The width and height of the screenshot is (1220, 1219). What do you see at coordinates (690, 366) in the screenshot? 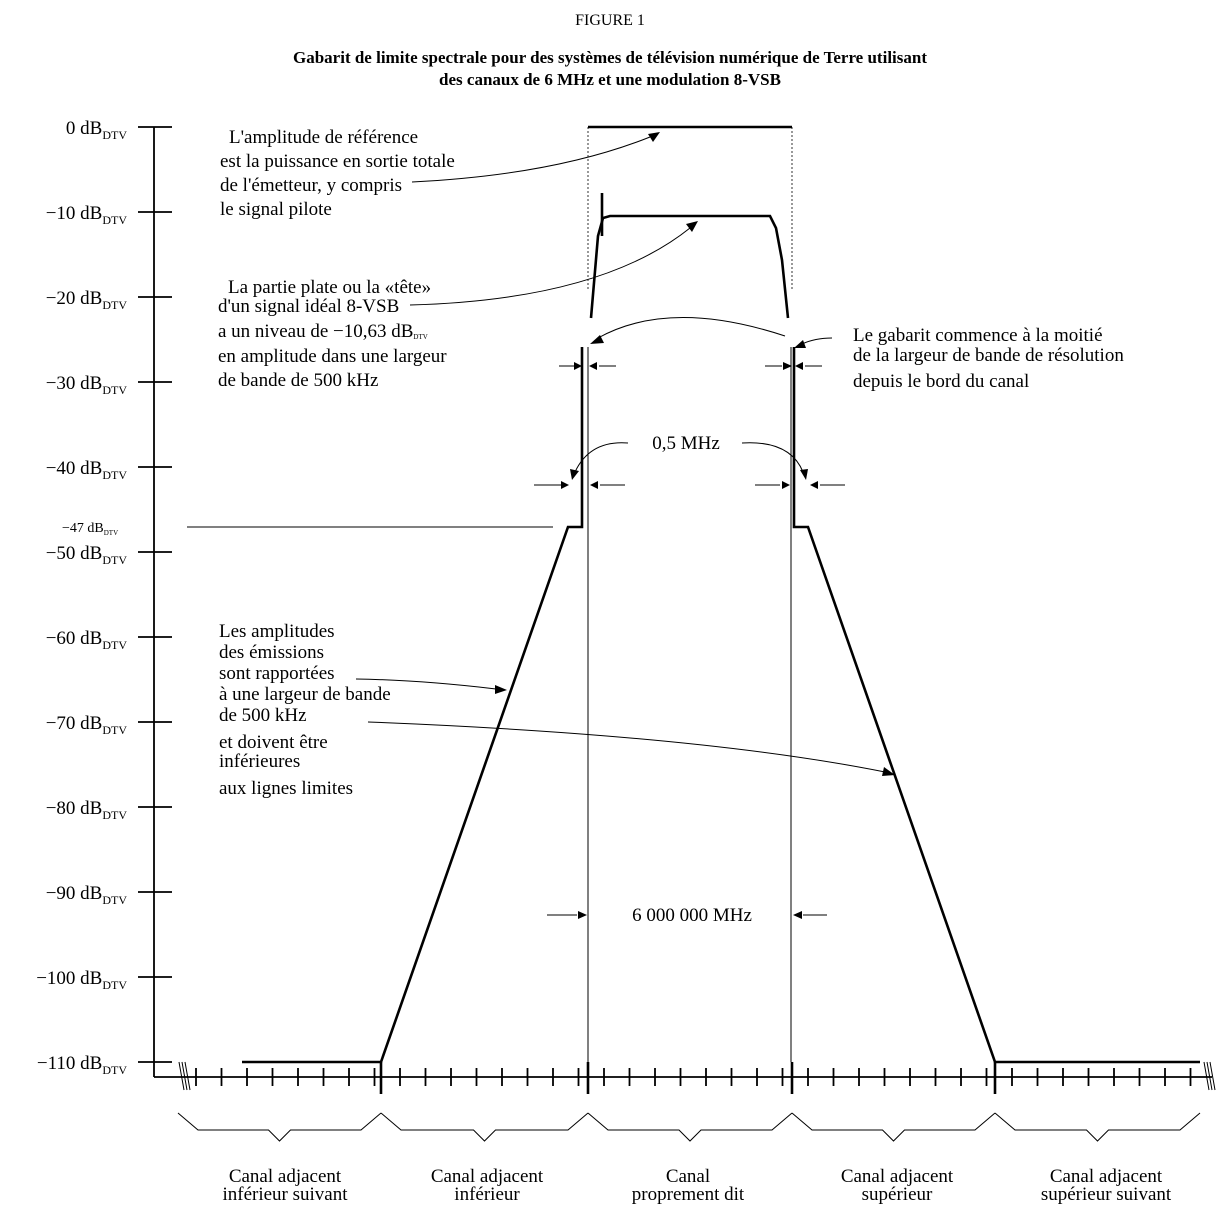
I see `mask-start-arrows` at bounding box center [690, 366].